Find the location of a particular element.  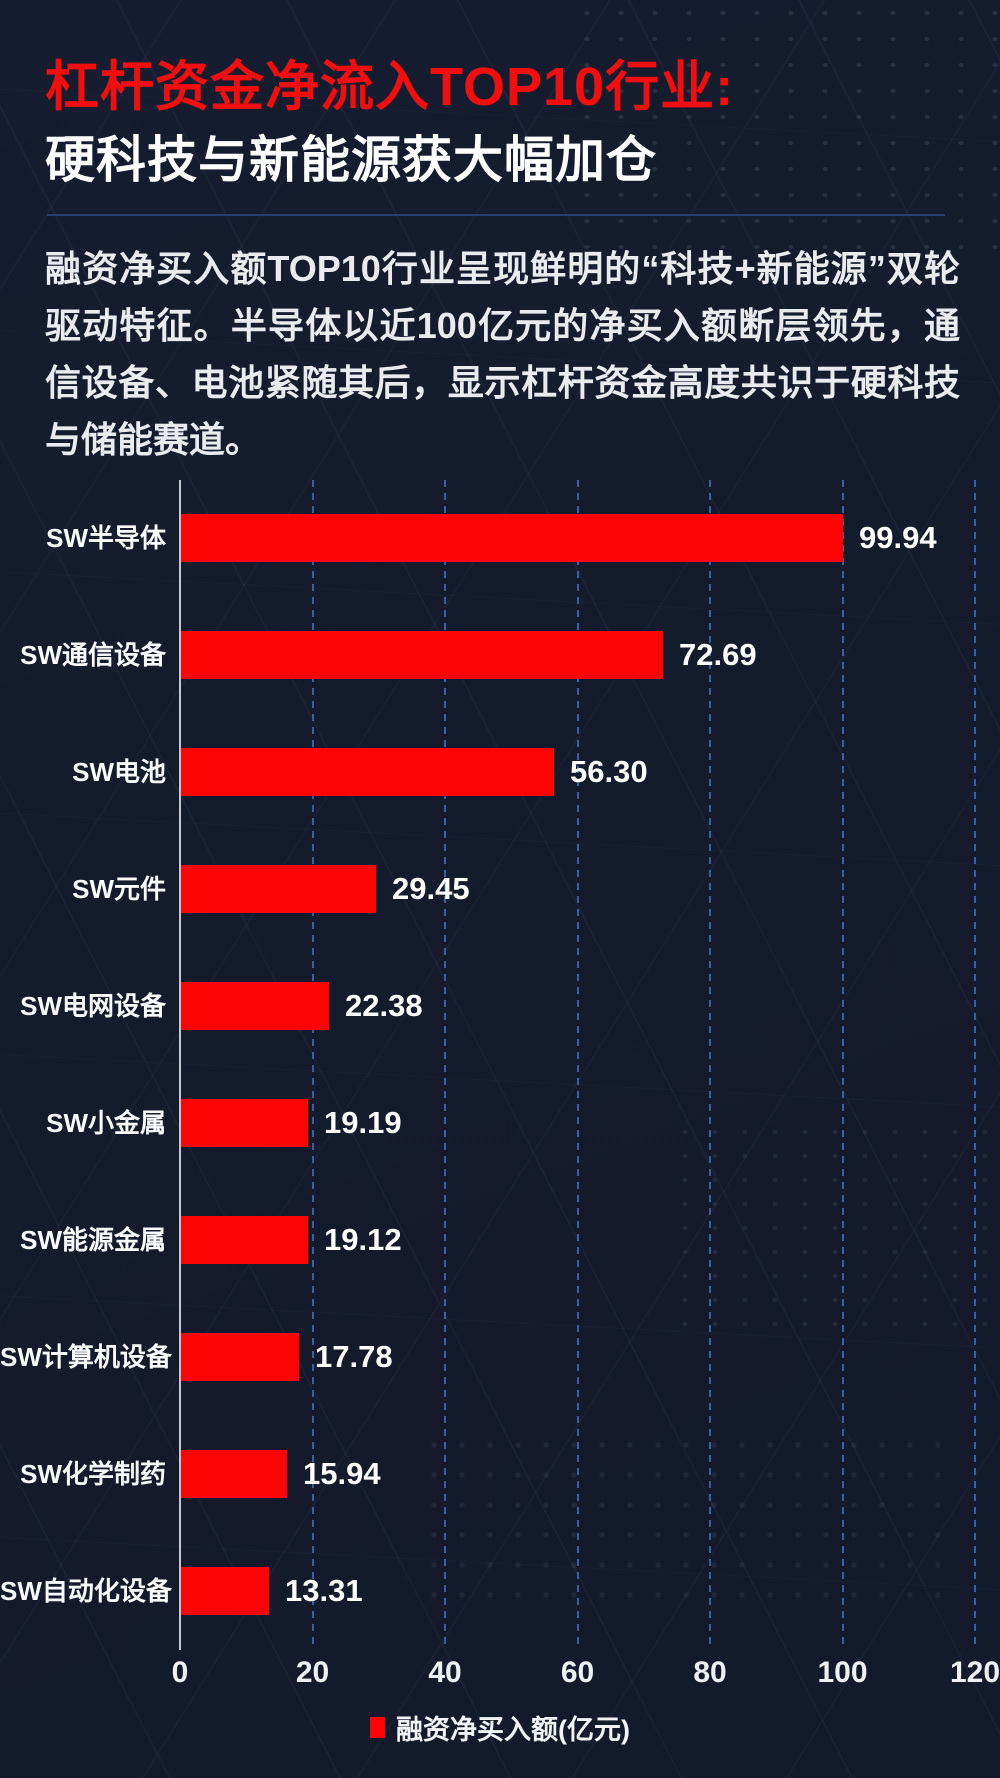

category-label: SW计算机设备 is located at coordinates (86, 1357).